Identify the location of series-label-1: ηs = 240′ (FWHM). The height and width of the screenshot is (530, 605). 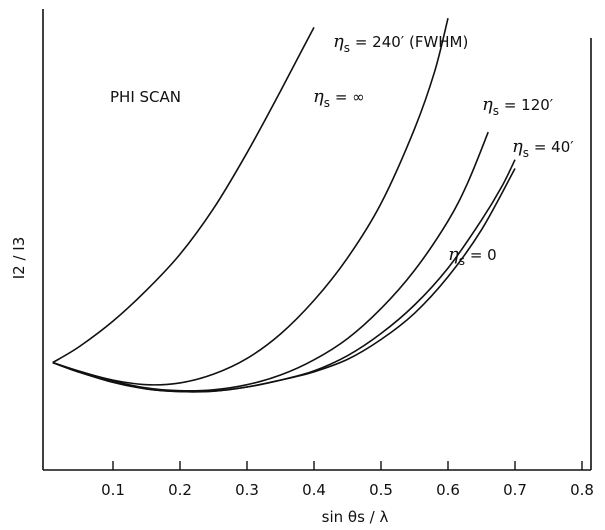
(400, 43).